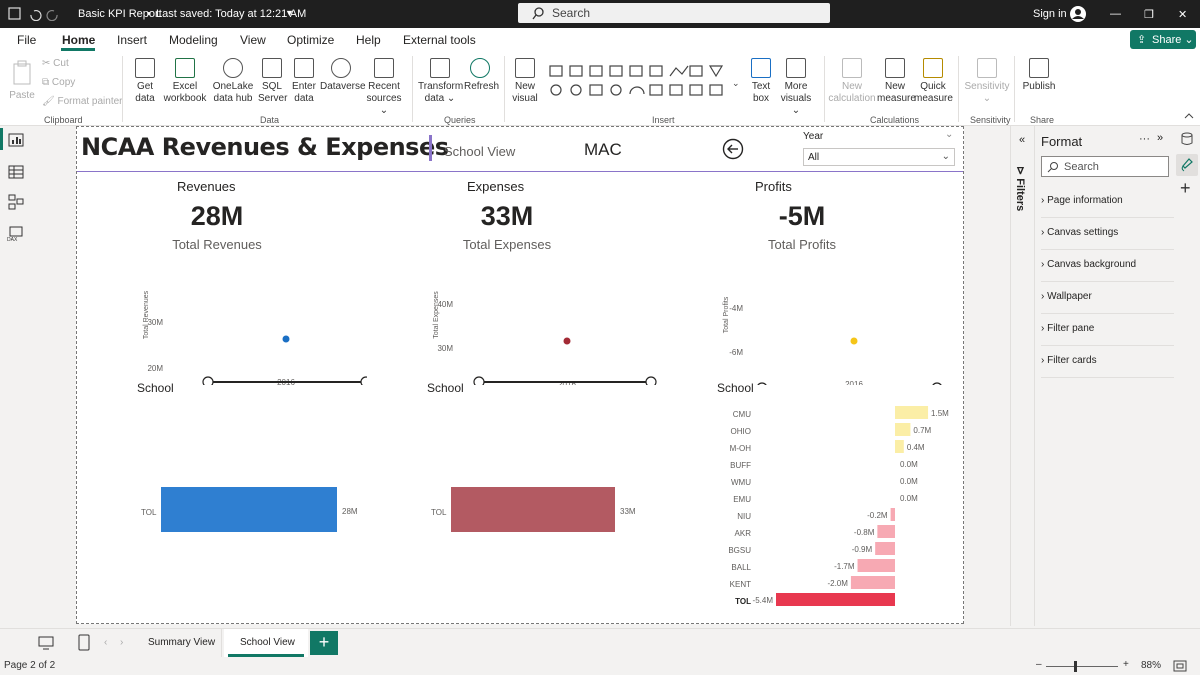 This screenshot has width=1200, height=675. What do you see at coordinates (120, 14) in the screenshot?
I see `document-title: Basic KPI Report` at bounding box center [120, 14].